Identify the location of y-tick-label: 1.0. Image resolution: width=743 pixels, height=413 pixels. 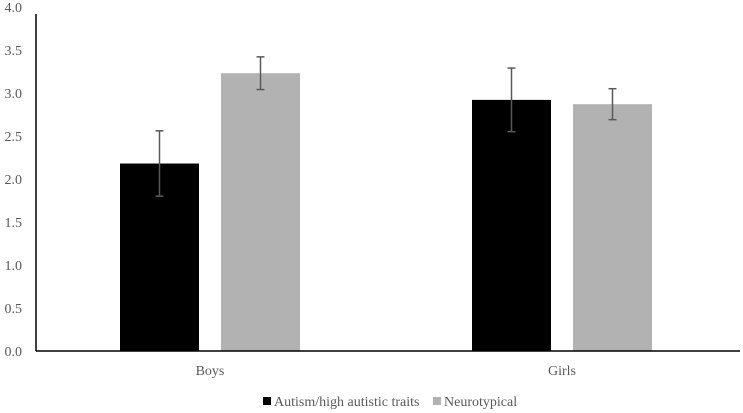
(14, 266).